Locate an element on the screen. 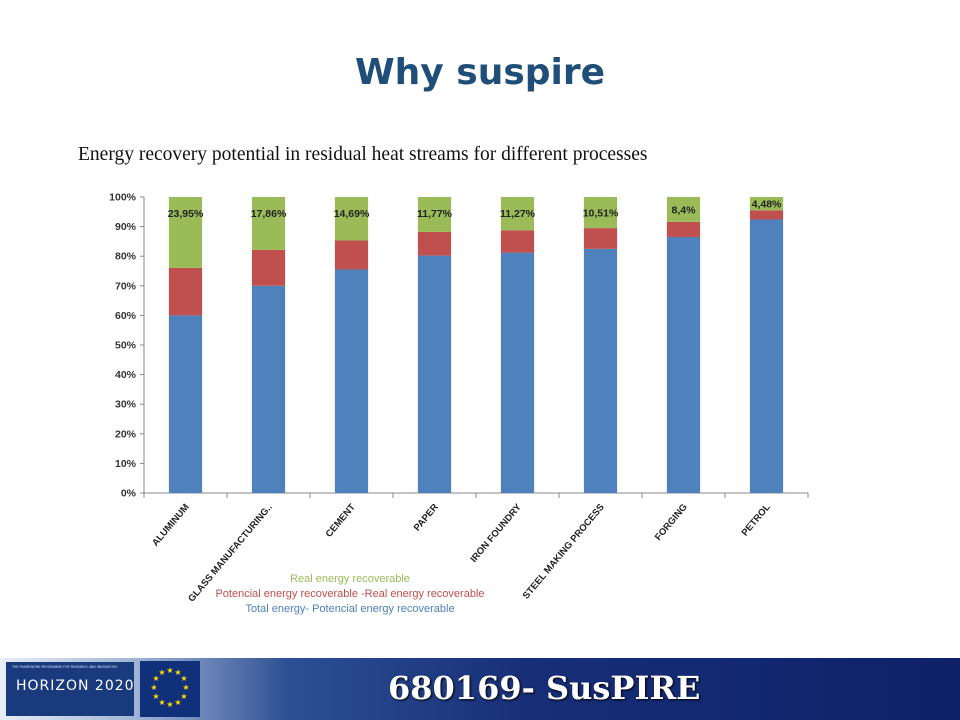 The image size is (960, 720). y-tick-label: 80% is located at coordinates (126, 257).